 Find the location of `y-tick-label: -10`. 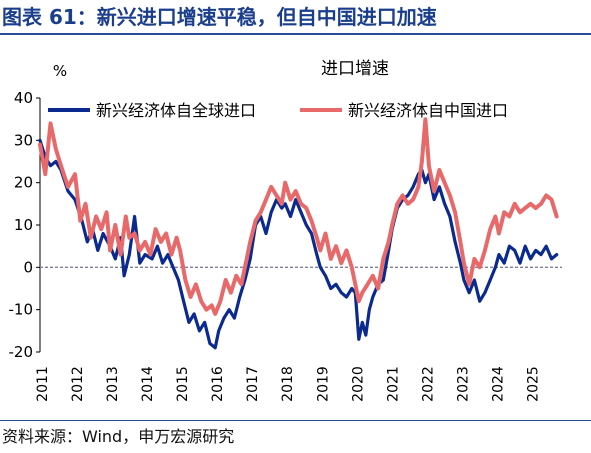

y-tick-label: -10 is located at coordinates (21, 310).